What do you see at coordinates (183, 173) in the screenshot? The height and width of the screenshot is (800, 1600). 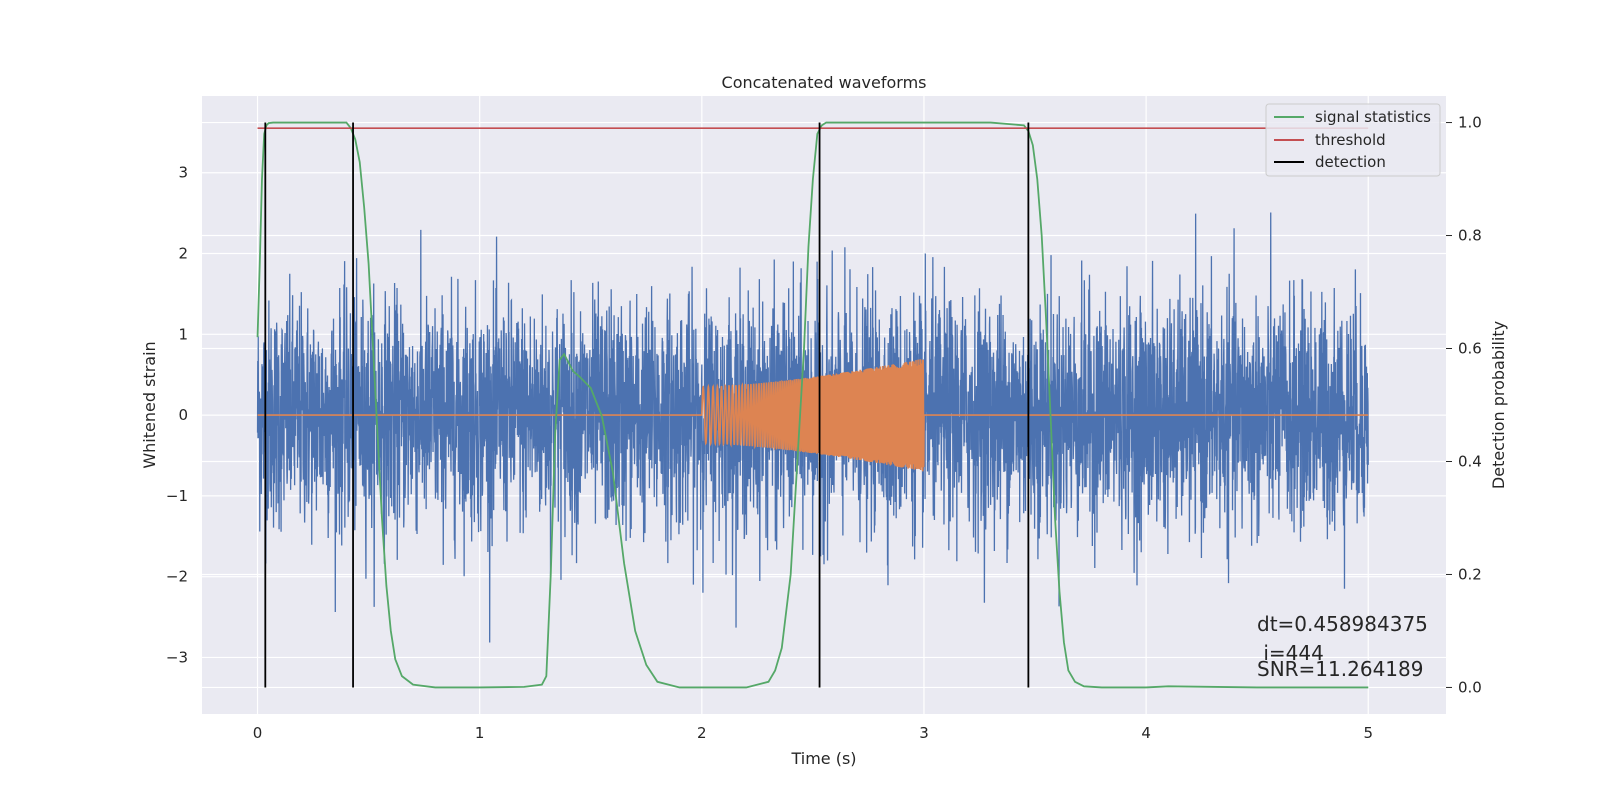 I see `y-tick-label: 3` at bounding box center [183, 173].